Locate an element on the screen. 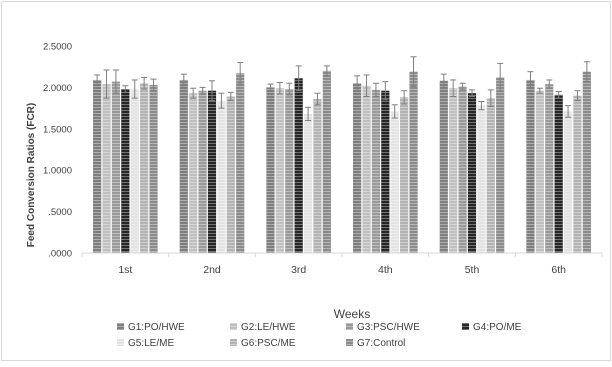  legend-item: G2:LE/HWE is located at coordinates (263, 327).